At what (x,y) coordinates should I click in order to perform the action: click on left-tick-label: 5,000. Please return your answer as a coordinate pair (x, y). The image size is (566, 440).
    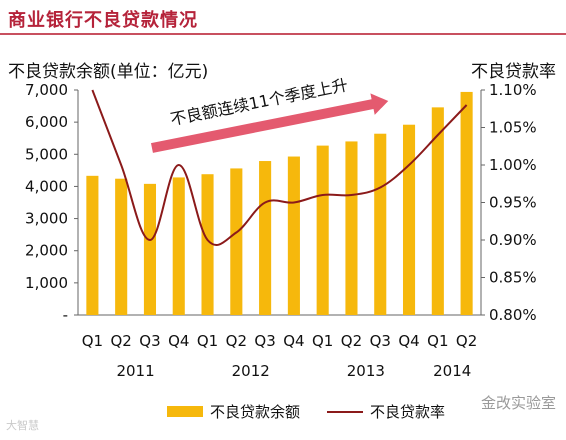
    Looking at the image, I should click on (46, 154).